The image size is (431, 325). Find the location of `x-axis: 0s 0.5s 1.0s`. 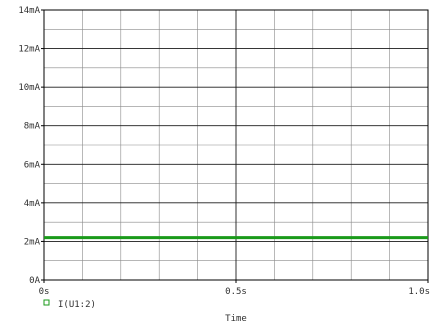

x-axis: 0s 0.5s 1.0s is located at coordinates (234, 288).